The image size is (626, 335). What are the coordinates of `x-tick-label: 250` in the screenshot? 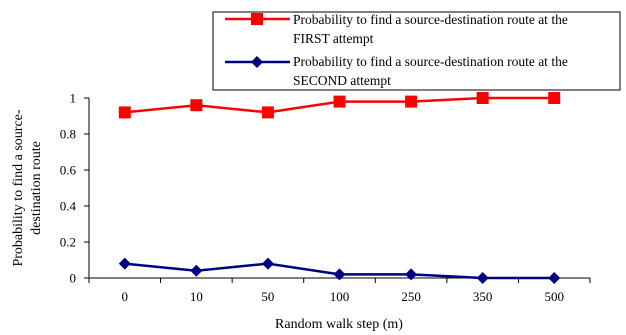 It's located at (411, 296).